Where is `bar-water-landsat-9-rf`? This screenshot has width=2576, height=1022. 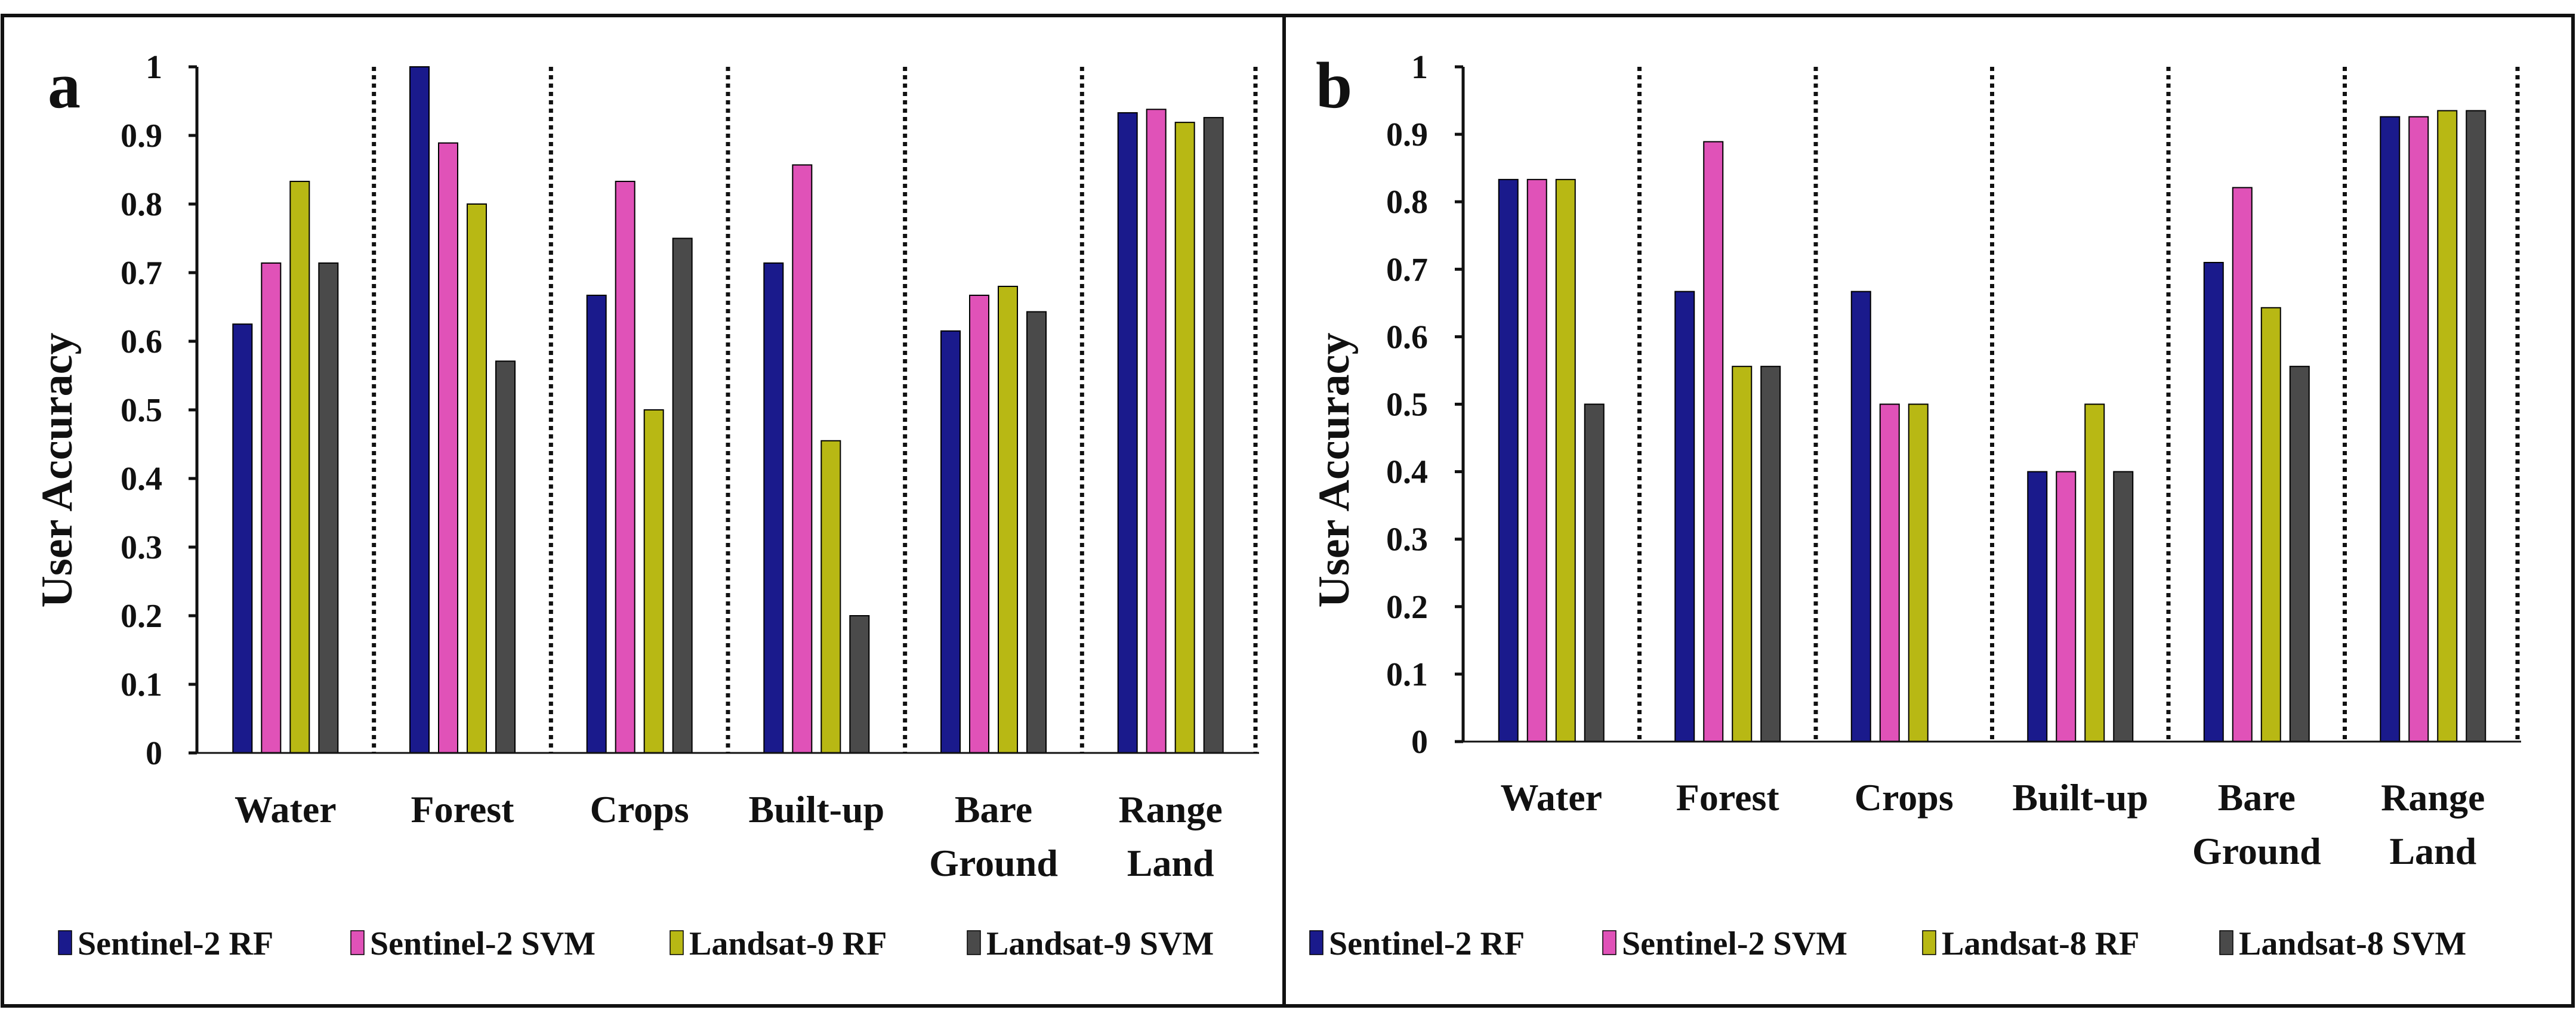
bar-water-landsat-9-rf is located at coordinates (299, 468).